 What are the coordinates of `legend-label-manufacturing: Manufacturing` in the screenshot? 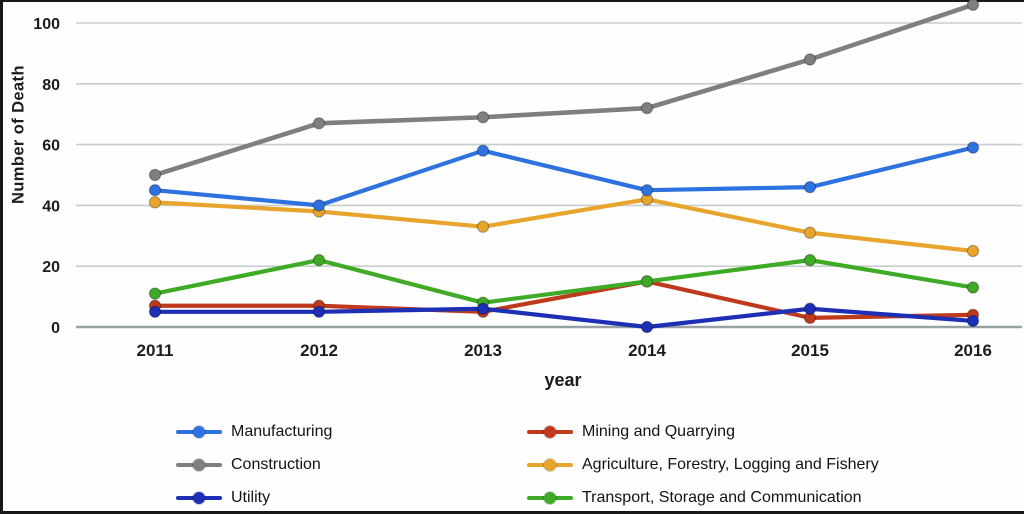 It's located at (282, 431).